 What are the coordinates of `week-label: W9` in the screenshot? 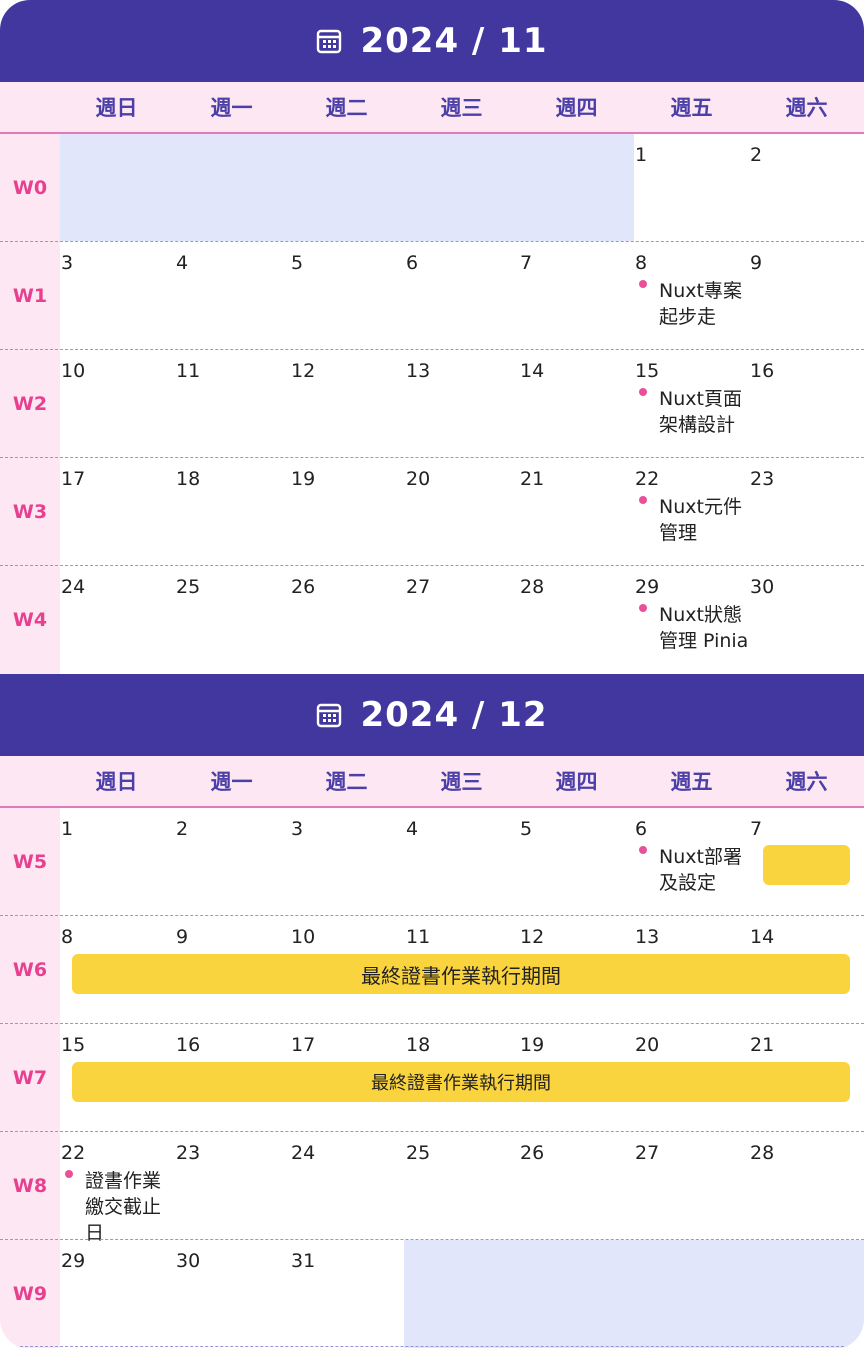 It's located at (30, 1294).